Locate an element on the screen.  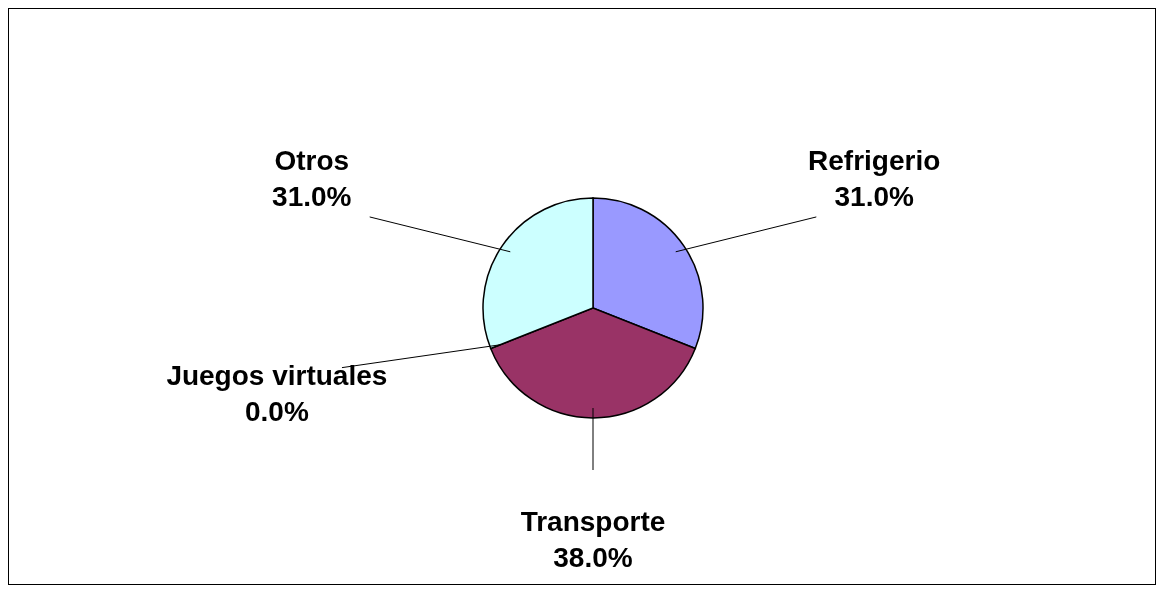
slice-label: Transporte is located at coordinates (593, 522).